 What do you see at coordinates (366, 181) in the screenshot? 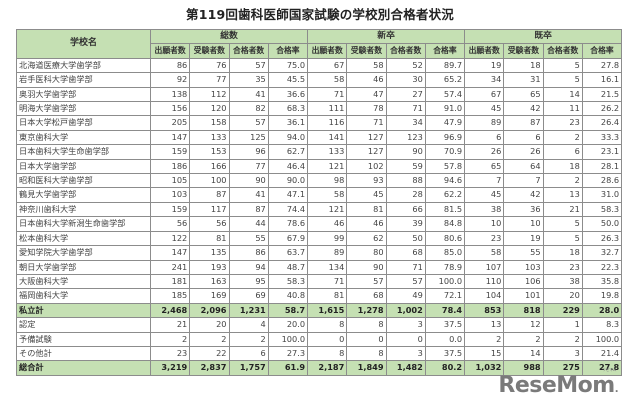
I see `new-examinees-cell: 93` at bounding box center [366, 181].